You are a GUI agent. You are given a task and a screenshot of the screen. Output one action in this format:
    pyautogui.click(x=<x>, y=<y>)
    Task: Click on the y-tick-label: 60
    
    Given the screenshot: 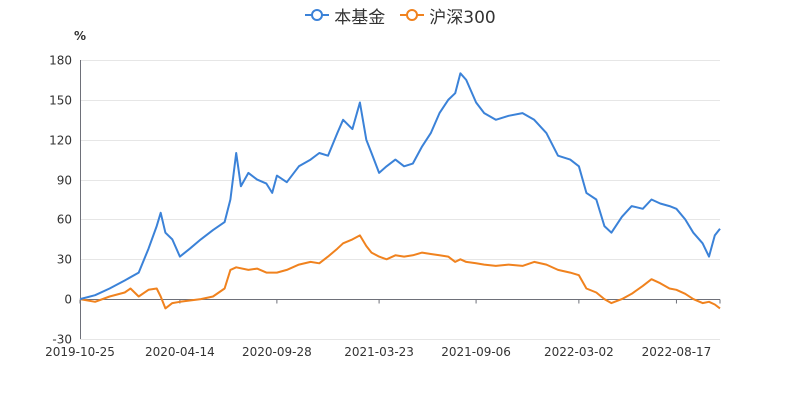 What is the action you would take?
    pyautogui.click(x=64, y=220)
    